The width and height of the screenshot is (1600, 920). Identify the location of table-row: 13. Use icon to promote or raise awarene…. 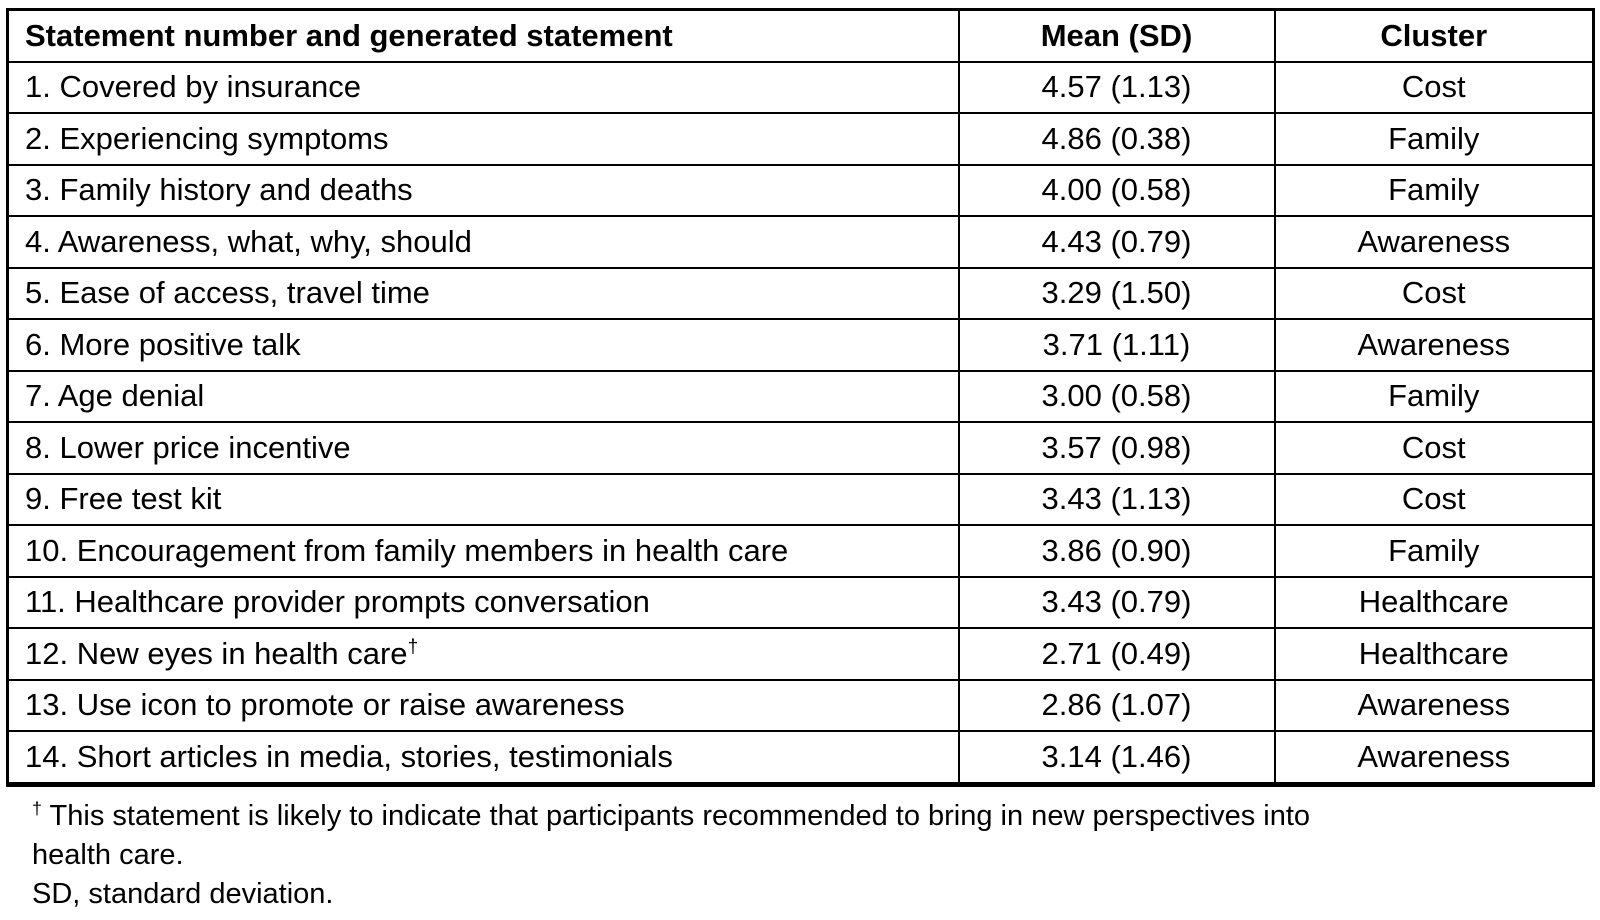
(800, 705).